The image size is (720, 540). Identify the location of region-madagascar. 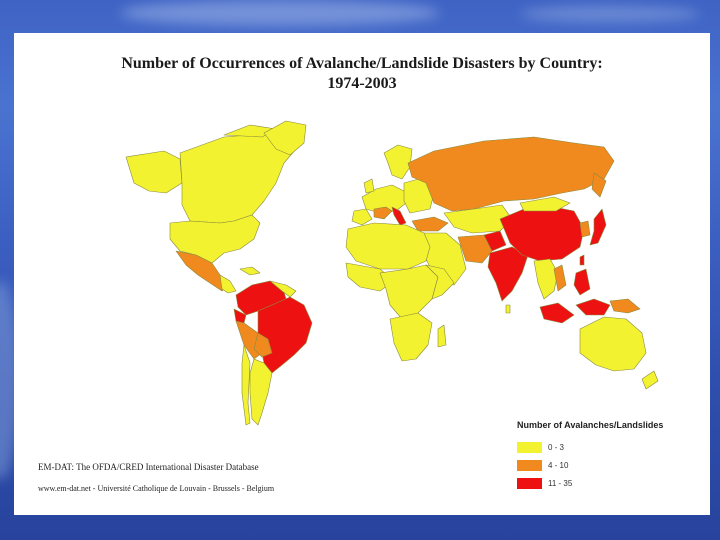
(442, 336).